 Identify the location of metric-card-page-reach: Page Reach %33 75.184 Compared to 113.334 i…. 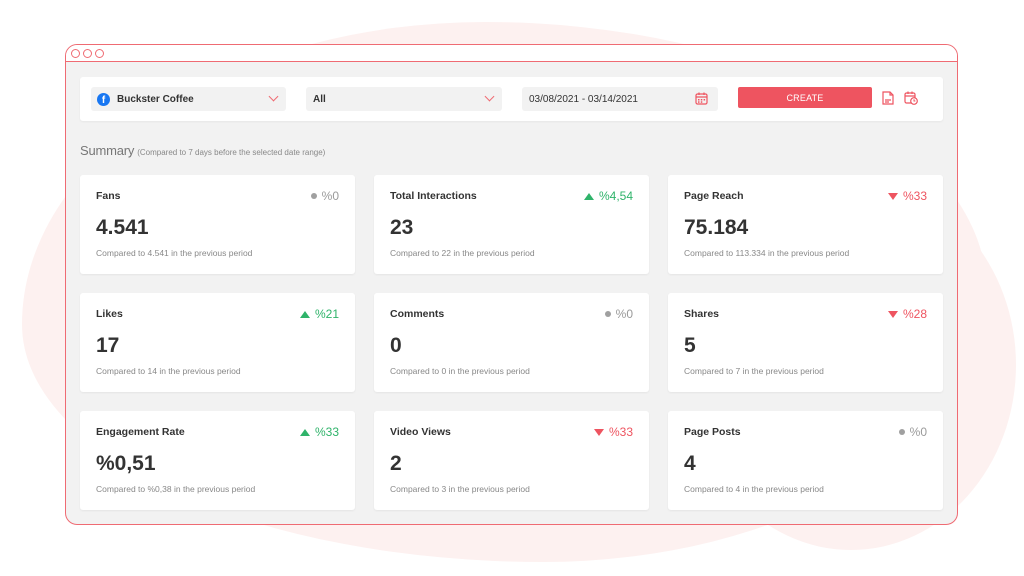
(805, 224).